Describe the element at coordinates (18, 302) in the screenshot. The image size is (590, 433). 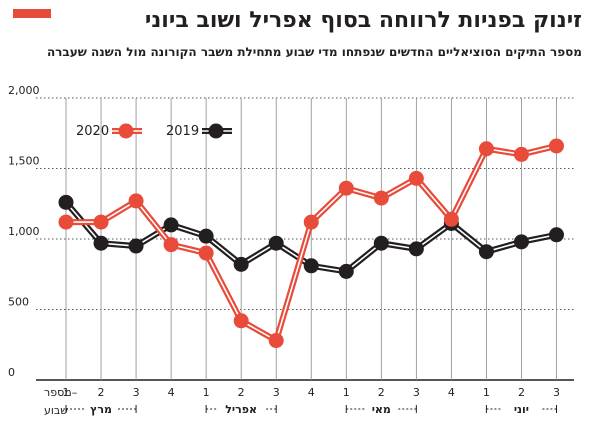
I see `y-tick-label: 500` at that location.